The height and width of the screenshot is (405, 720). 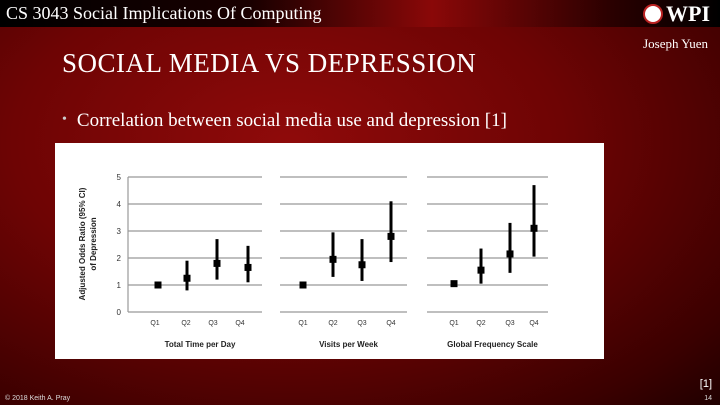 I want to click on wpi-logo: WPI, so click(x=676, y=14).